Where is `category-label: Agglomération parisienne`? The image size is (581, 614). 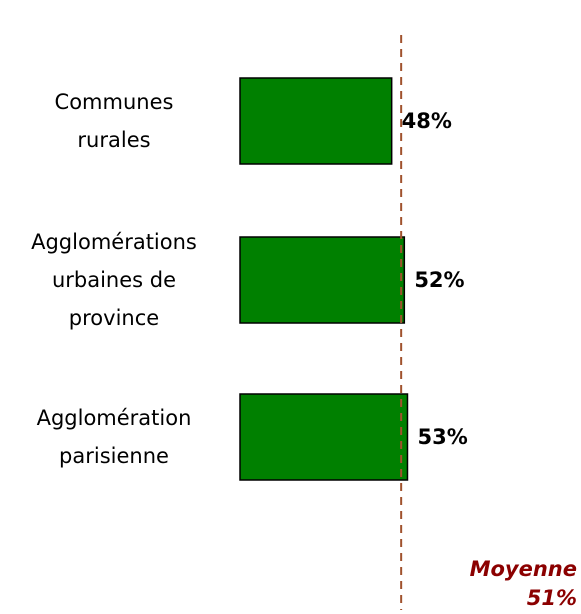 category-label: Agglomération parisienne is located at coordinates (114, 437).